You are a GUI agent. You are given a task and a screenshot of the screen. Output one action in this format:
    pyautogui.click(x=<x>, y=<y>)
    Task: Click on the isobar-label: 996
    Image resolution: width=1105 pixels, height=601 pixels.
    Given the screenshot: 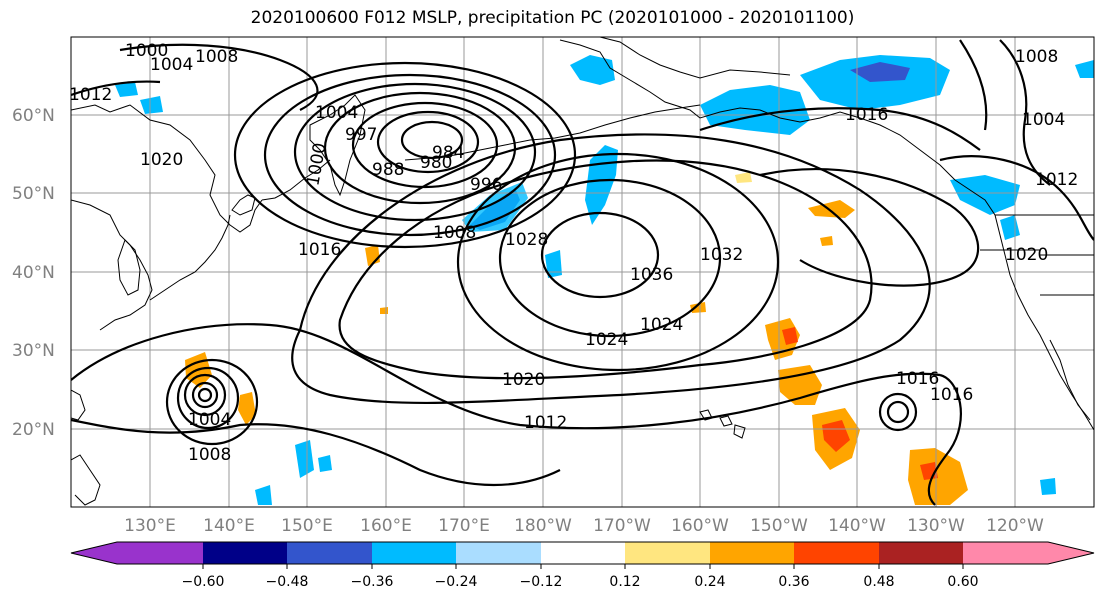 What is the action you would take?
    pyautogui.click(x=486, y=185)
    